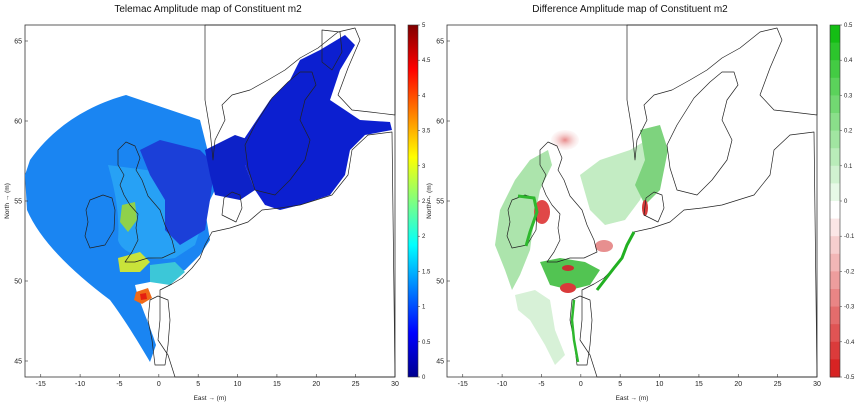 Image resolution: width=865 pixels, height=403 pixels. Describe the element at coordinates (565, 140) in the screenshot. I see `right-red-shetland` at that location.